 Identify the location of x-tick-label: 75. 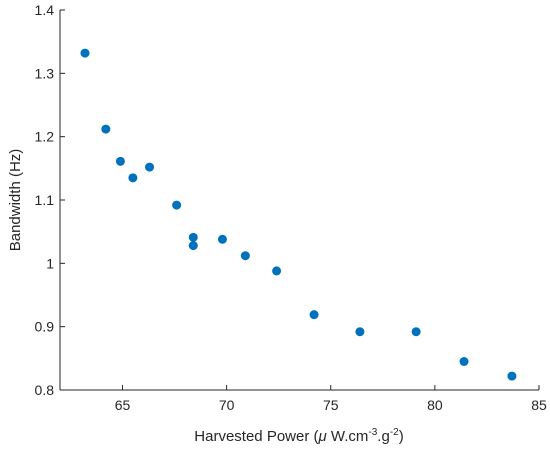
(331, 405).